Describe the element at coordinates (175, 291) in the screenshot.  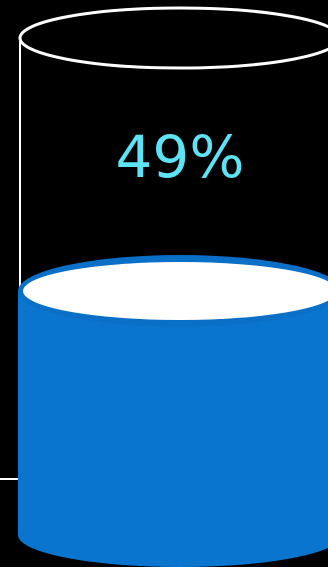
I see `liquid-surface` at that location.